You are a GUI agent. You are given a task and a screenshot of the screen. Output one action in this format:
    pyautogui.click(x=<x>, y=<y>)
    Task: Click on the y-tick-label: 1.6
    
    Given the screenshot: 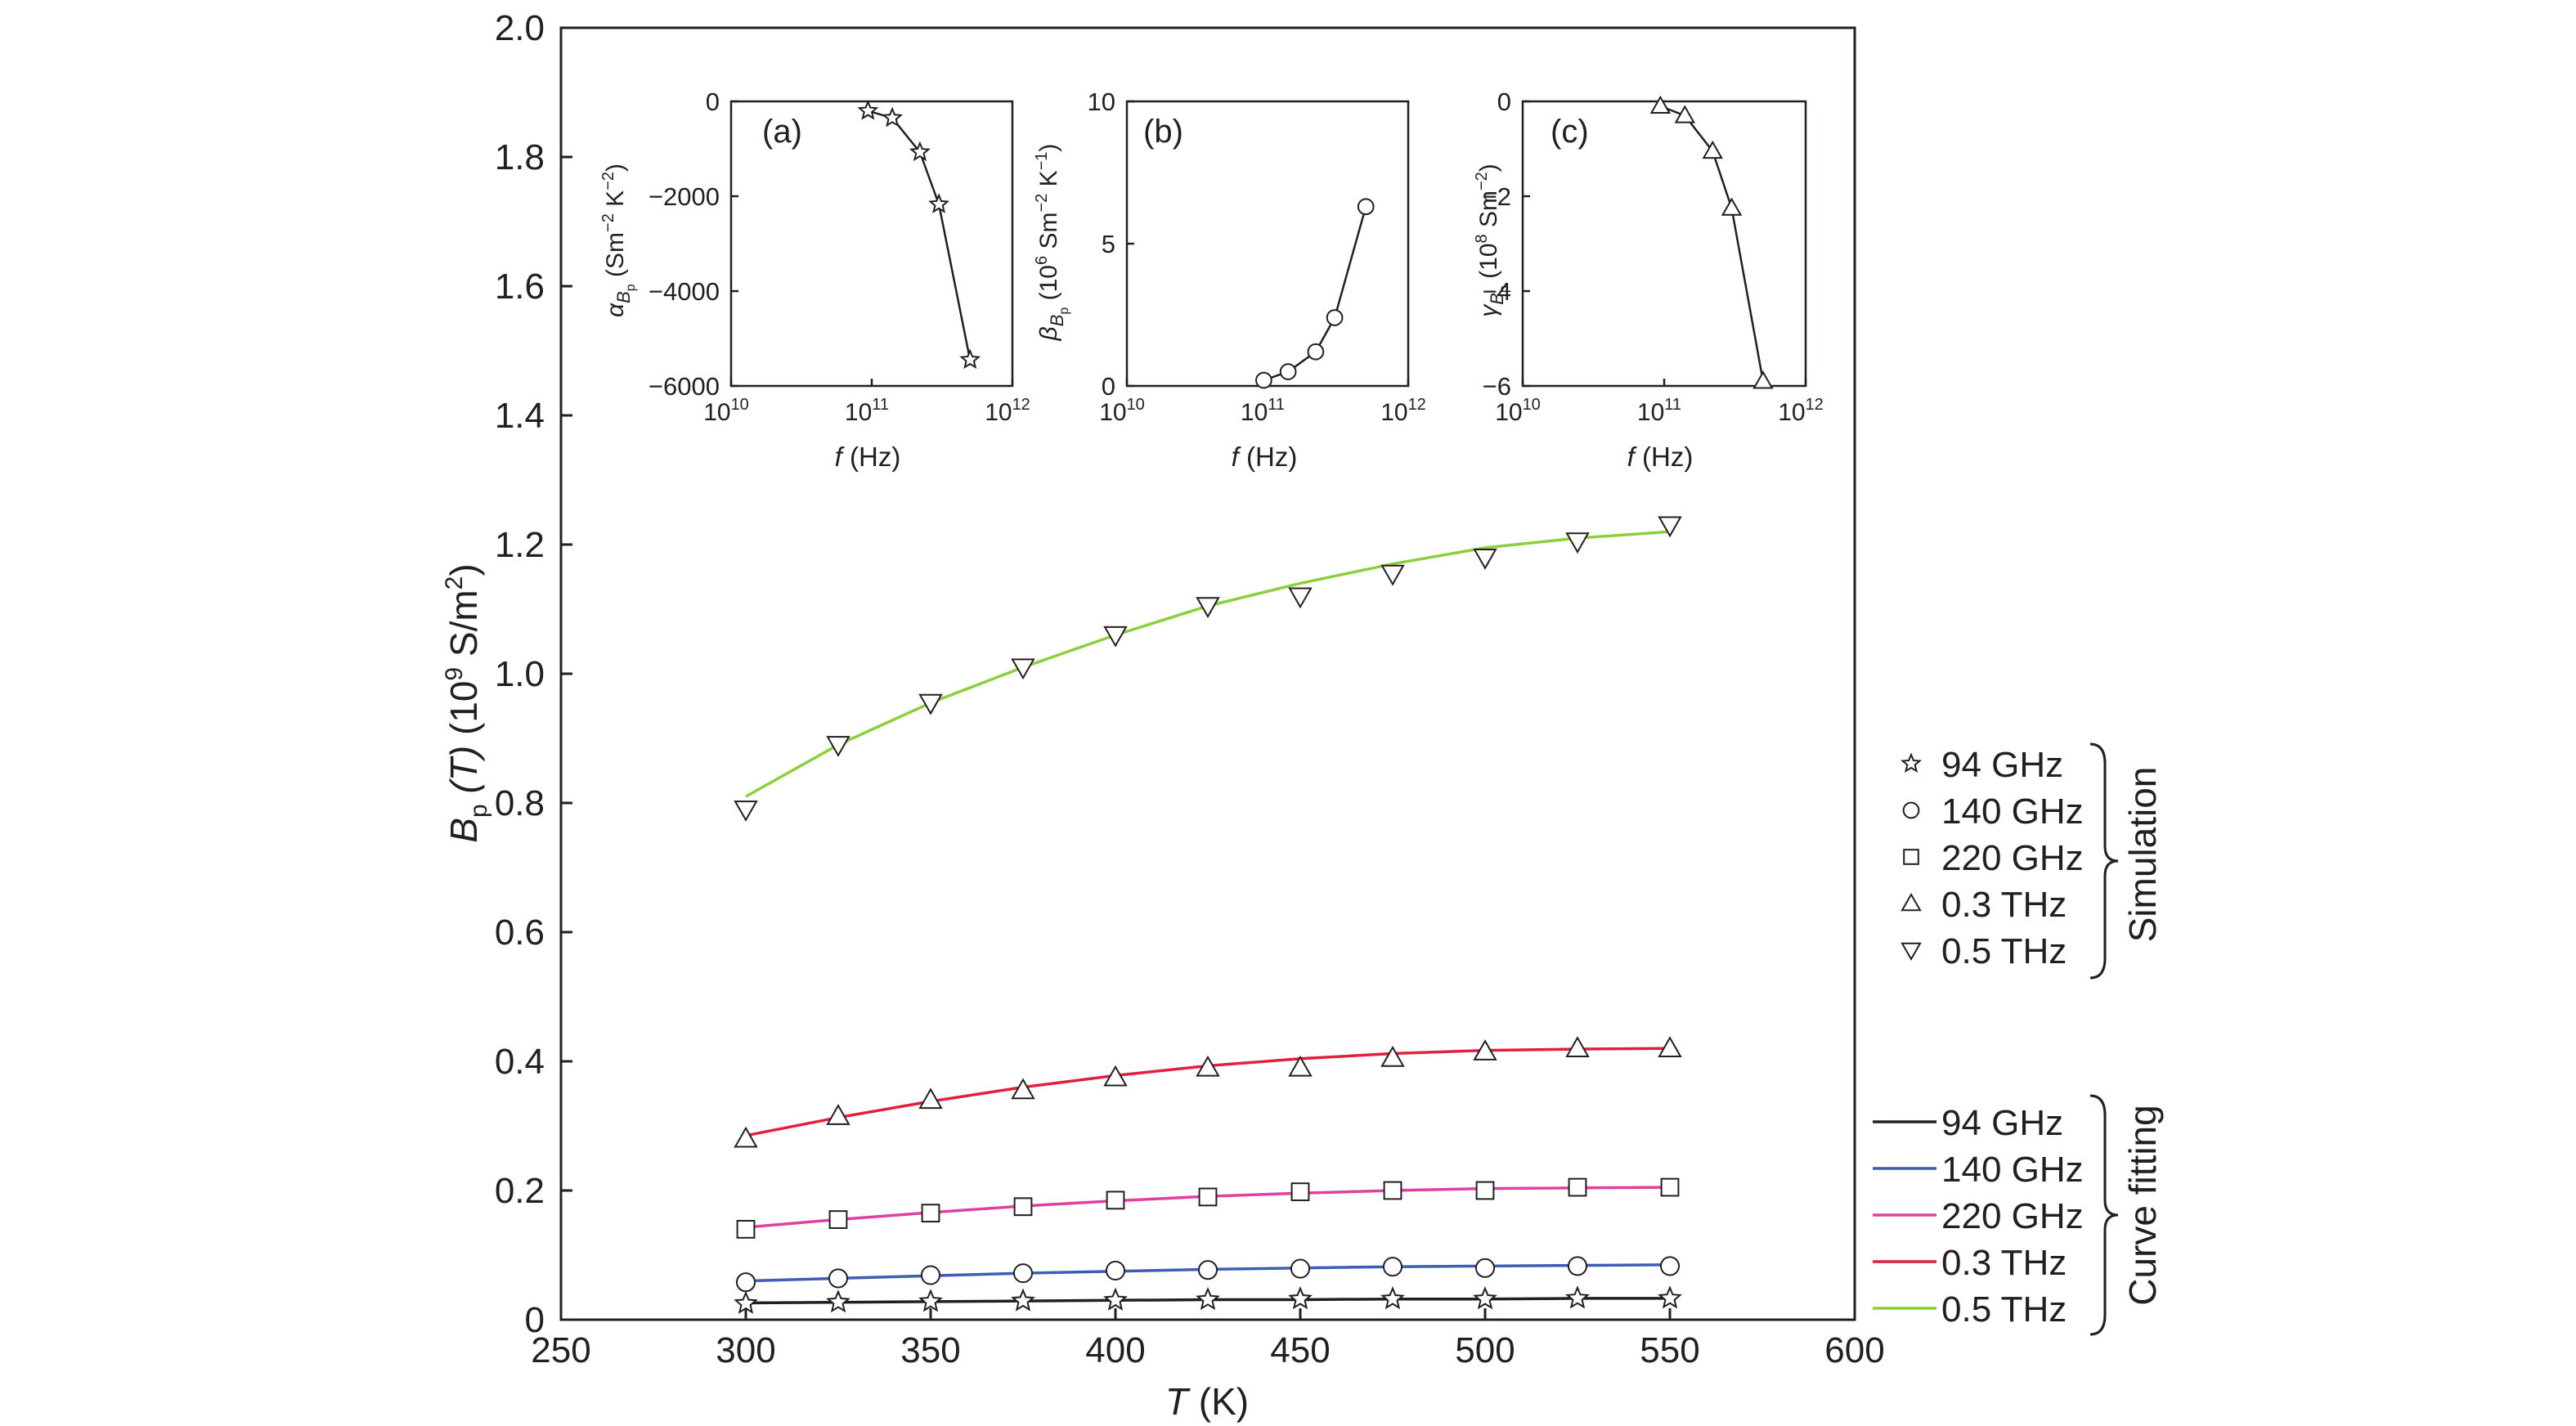 What is the action you would take?
    pyautogui.click(x=520, y=287)
    